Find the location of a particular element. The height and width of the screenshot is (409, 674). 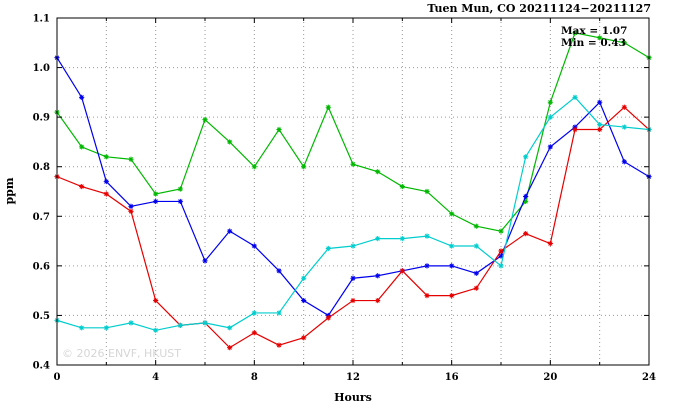

x-axis-label: Hours is located at coordinates (353, 397).